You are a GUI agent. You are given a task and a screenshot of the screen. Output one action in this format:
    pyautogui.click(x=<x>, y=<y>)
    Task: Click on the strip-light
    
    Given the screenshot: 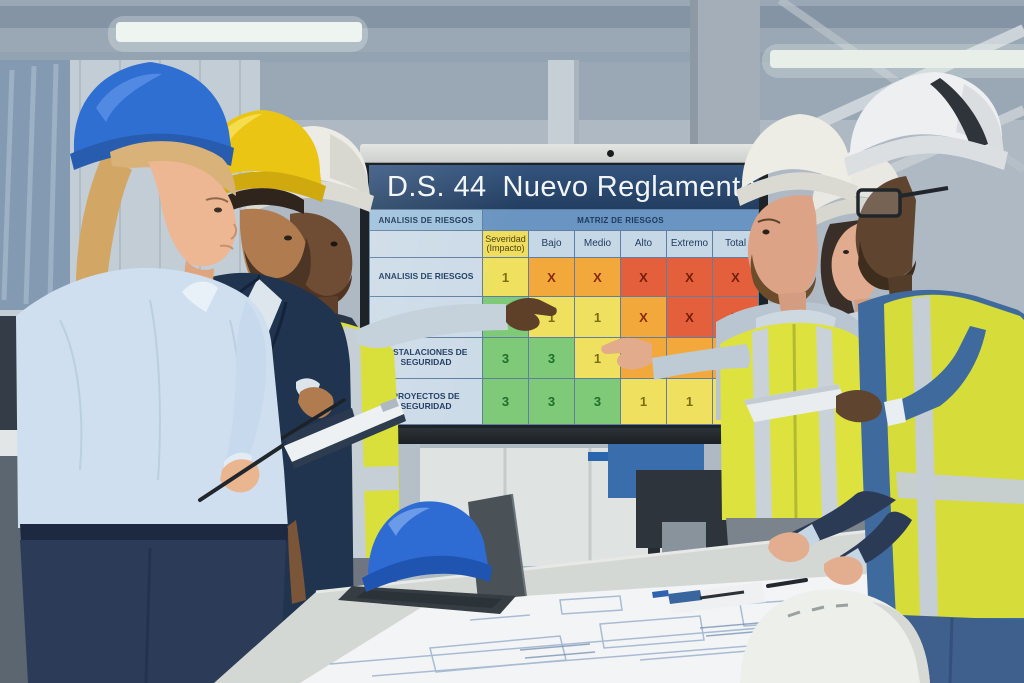 What is the action you would take?
    pyautogui.click(x=897, y=59)
    